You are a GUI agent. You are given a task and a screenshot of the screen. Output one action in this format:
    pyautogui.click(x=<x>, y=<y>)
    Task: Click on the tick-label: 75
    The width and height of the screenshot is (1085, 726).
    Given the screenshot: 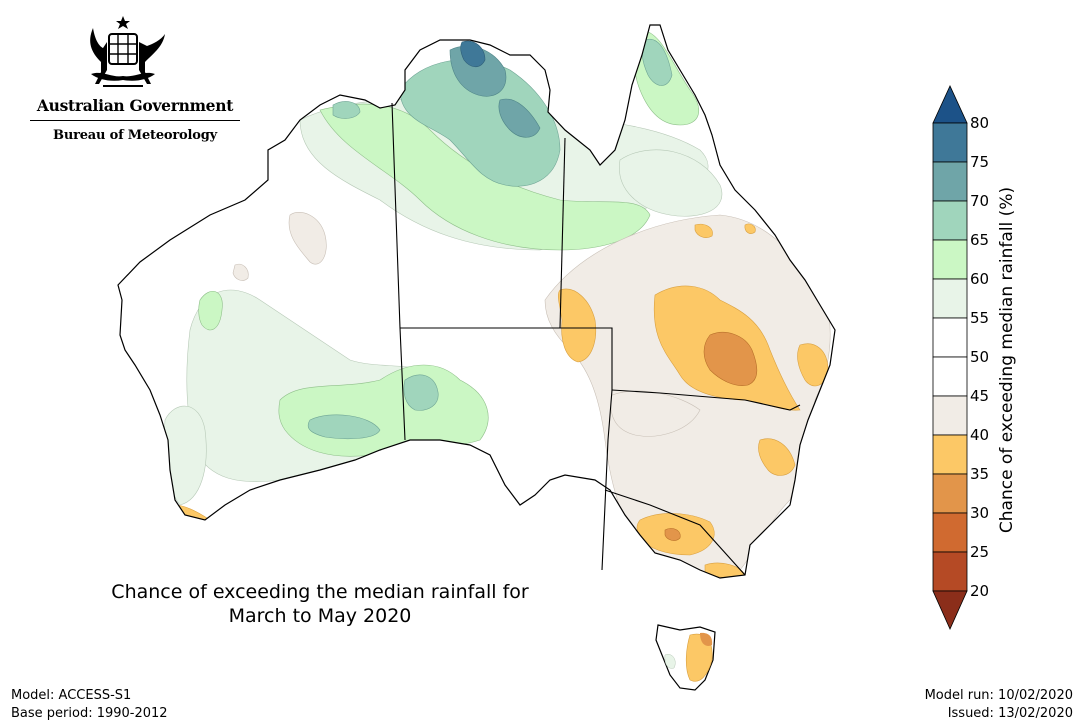 What is the action you would take?
    pyautogui.click(x=980, y=162)
    